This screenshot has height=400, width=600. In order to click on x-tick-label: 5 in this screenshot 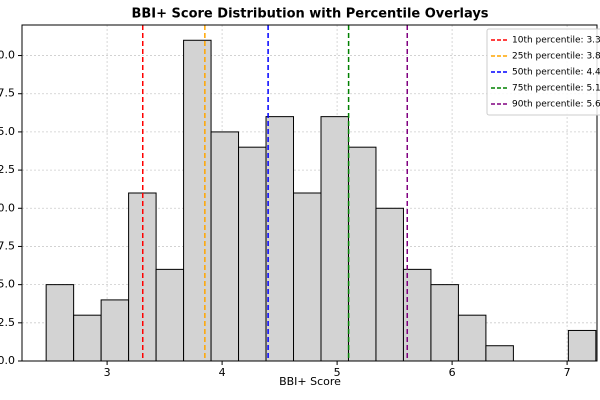, I will do `click(337, 372)`.